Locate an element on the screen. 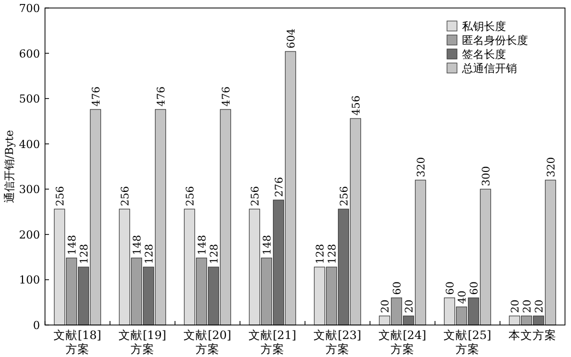 This screenshot has height=357, width=571. x-tick-label: 文献[19]方案 is located at coordinates (143, 342).